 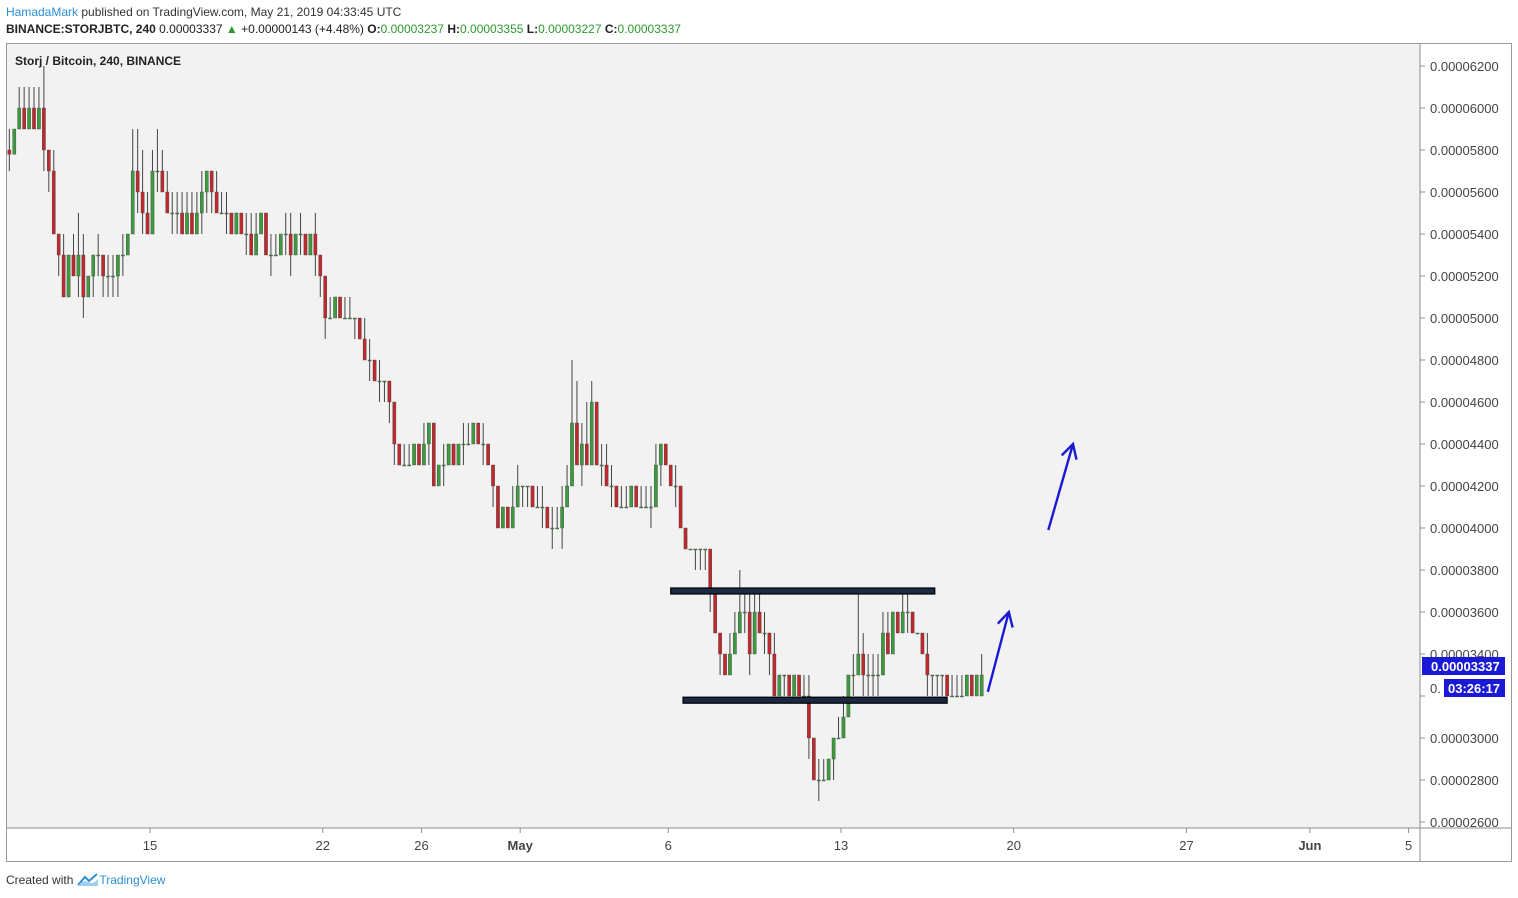 I want to click on arrow-shaft, so click(x=998, y=652).